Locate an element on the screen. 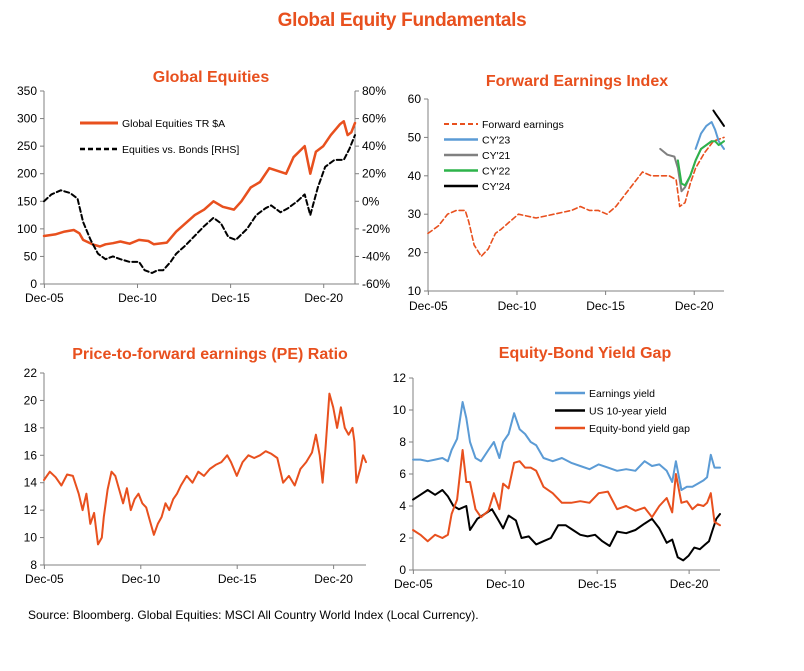 Image resolution: width=804 pixels, height=671 pixels. y-tick-label: 350 is located at coordinates (27, 91).